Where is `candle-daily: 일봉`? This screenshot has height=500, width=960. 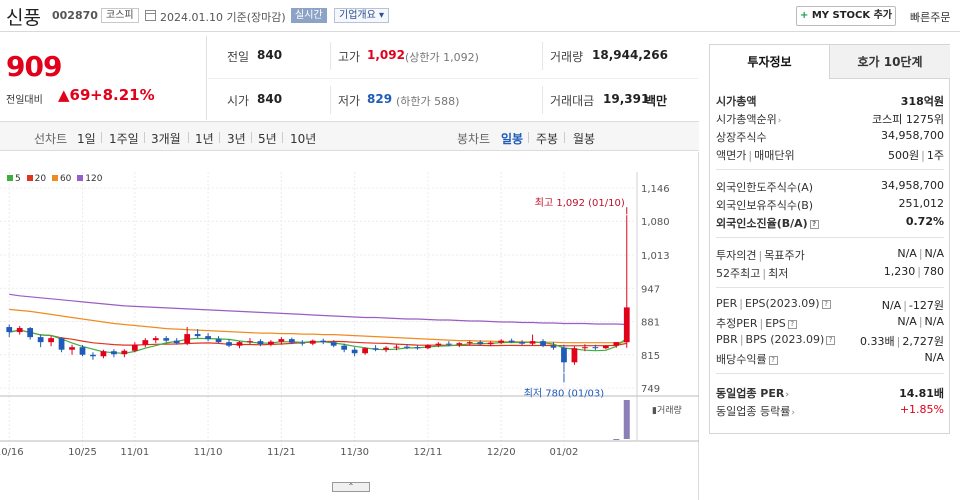
candle-daily: 일봉 is located at coordinates (512, 139).